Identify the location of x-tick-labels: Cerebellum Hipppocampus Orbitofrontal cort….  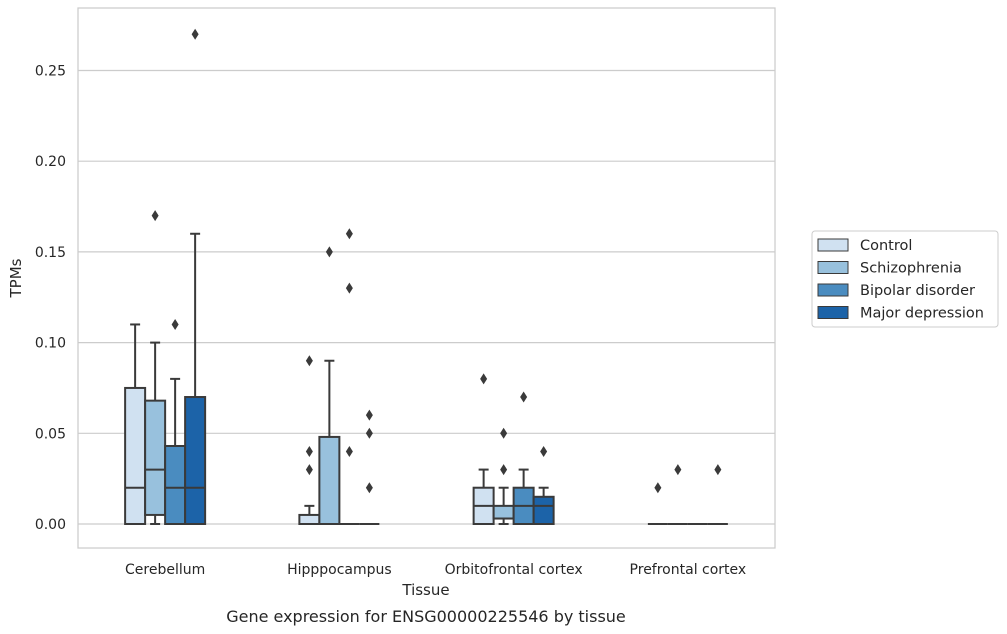
(435, 570).